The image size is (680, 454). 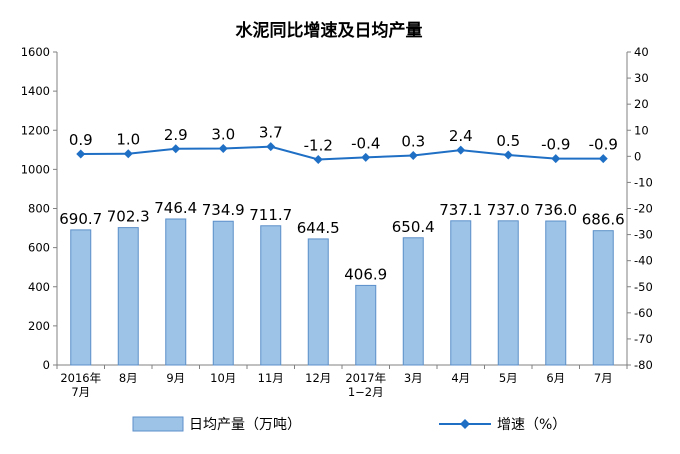 What do you see at coordinates (39, 209) in the screenshot?
I see `left-tick-label: 800` at bounding box center [39, 209].